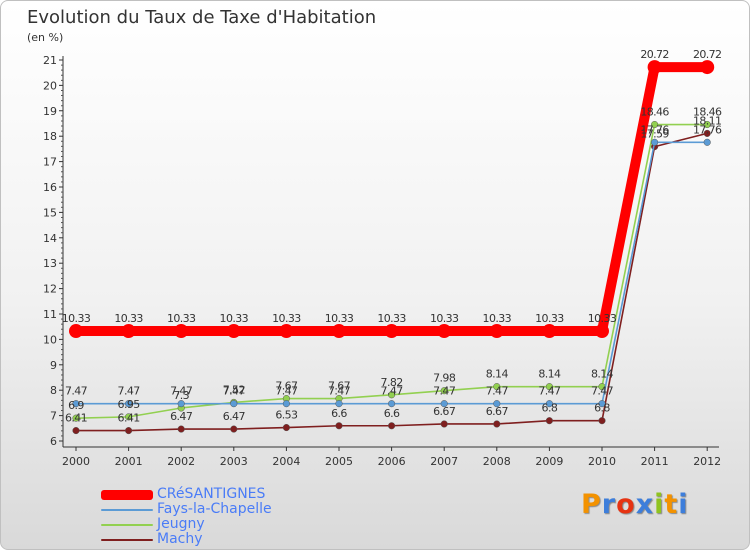  What do you see at coordinates (50, 111) in the screenshot?
I see `y-tick-label: 19` at bounding box center [50, 111].